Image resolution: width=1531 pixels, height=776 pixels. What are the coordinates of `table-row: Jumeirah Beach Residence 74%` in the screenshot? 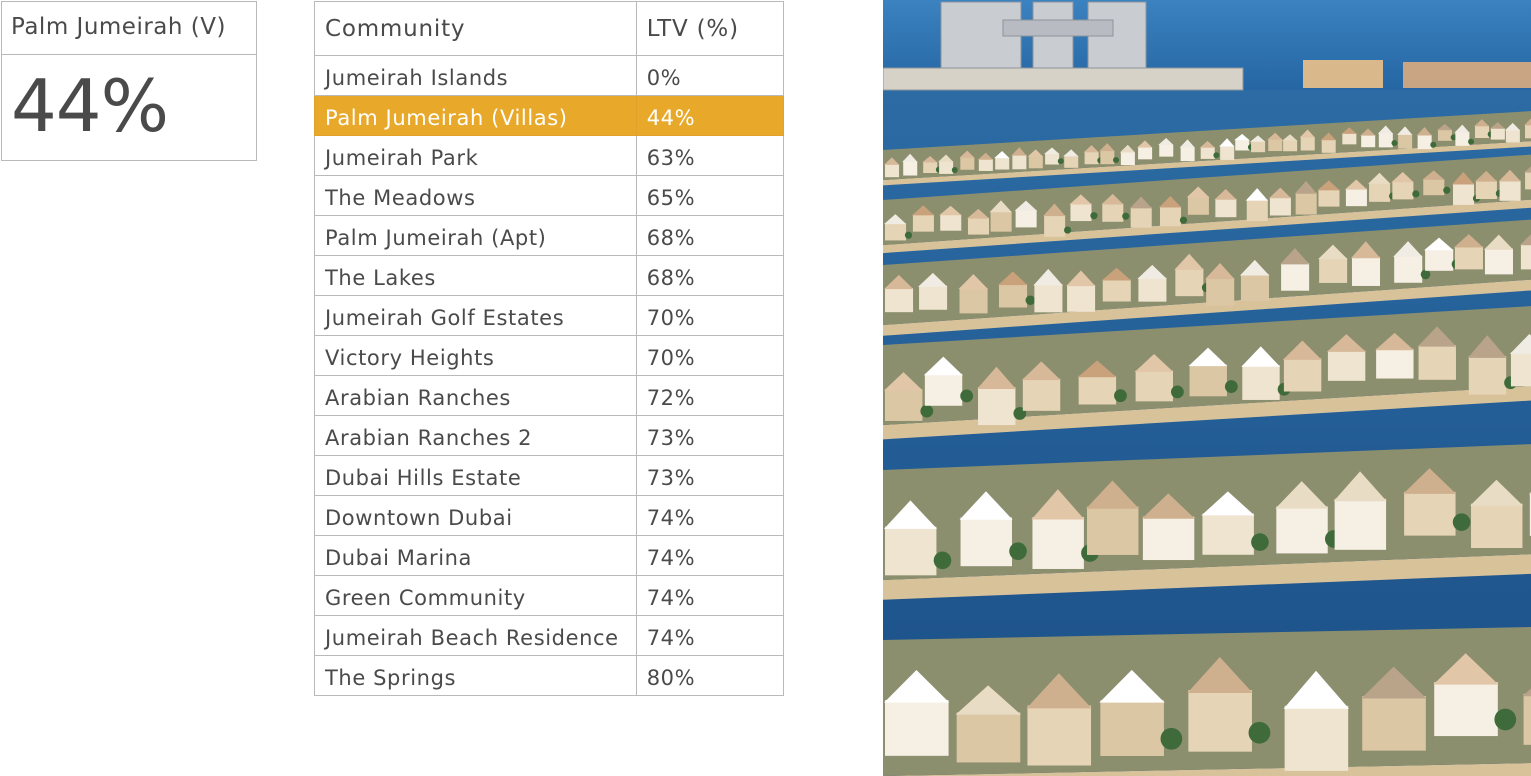 It's located at (549, 635).